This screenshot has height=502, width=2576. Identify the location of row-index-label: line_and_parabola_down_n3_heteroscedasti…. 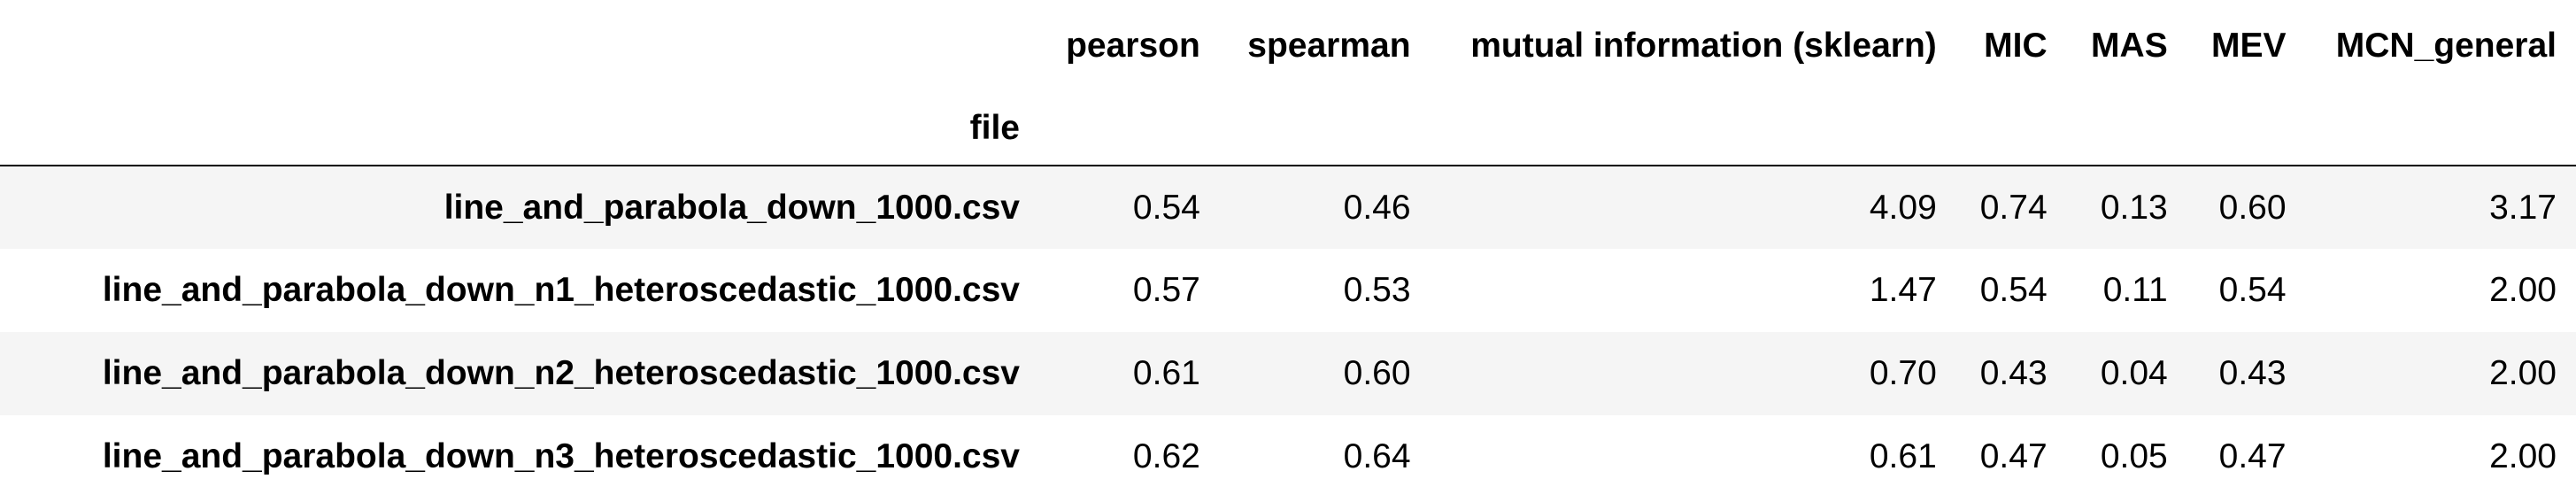
(561, 456).